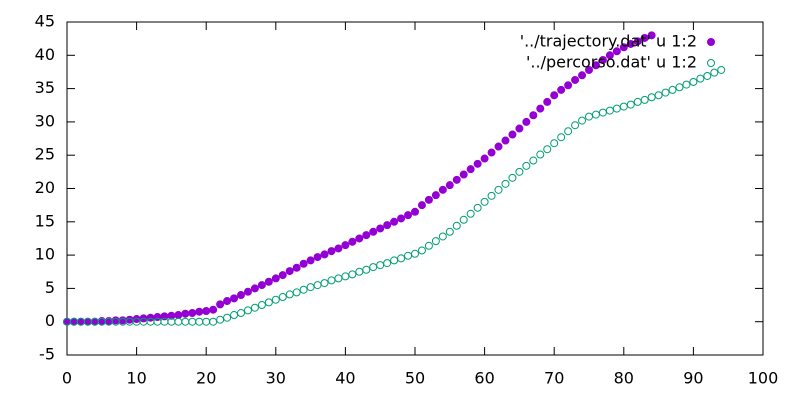 This screenshot has height=400, width=800. Describe the element at coordinates (45, 120) in the screenshot. I see `y-tick-label: 30` at that location.